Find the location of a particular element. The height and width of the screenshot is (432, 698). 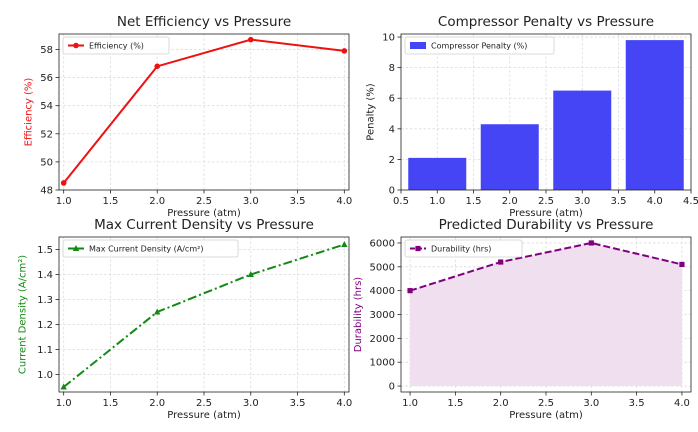

legend-label: Compressor Penalty (%) is located at coordinates (479, 46).